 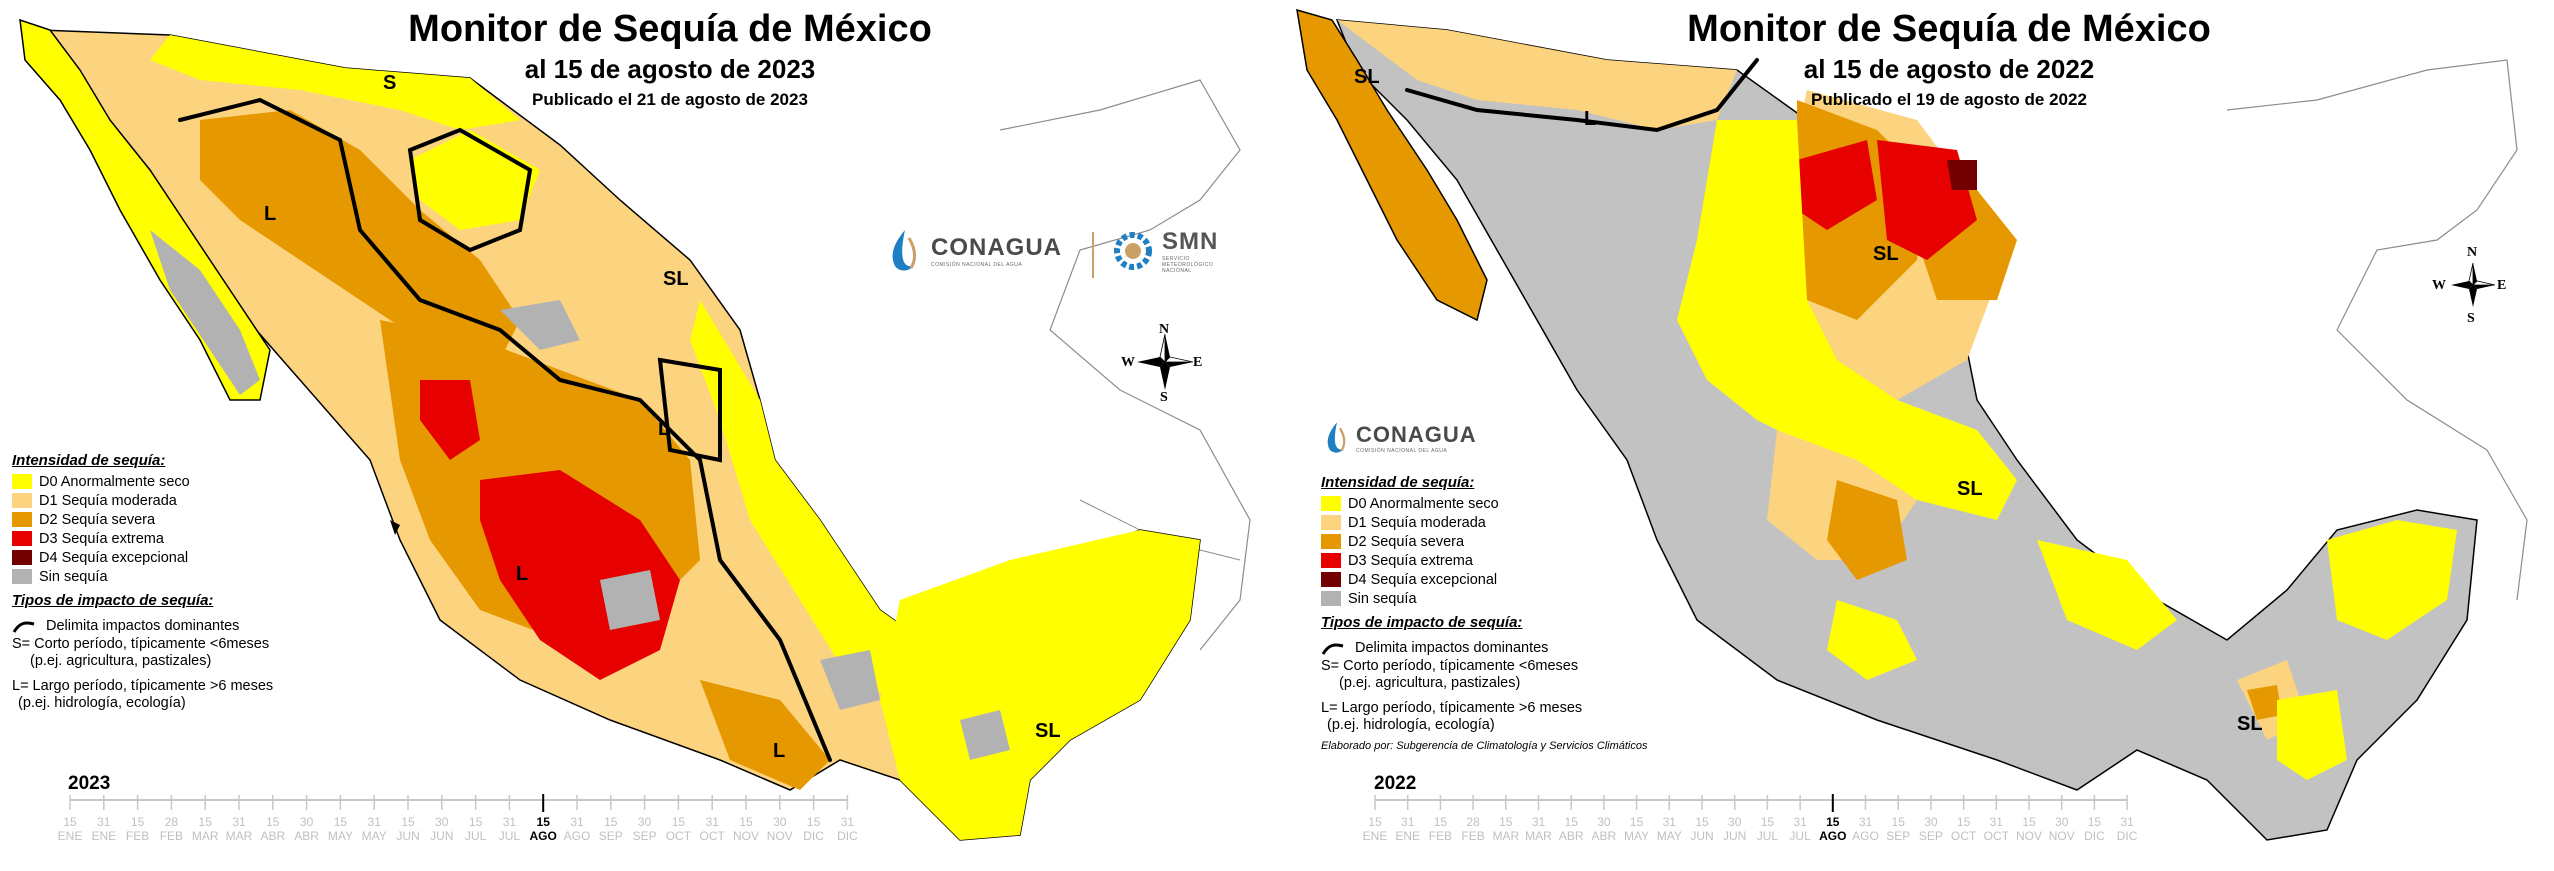 What do you see at coordinates (904, 250) in the screenshot?
I see `conagua-emblem-icon` at bounding box center [904, 250].